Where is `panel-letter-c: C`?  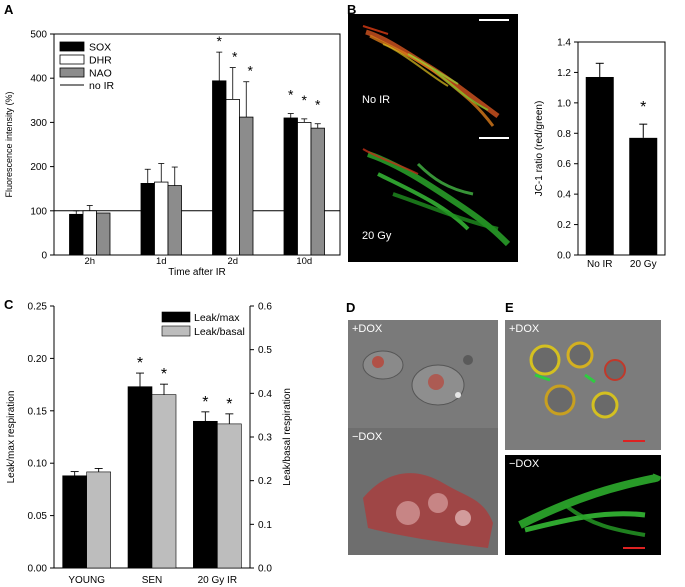 panel-letter-c: C is located at coordinates (9, 304).